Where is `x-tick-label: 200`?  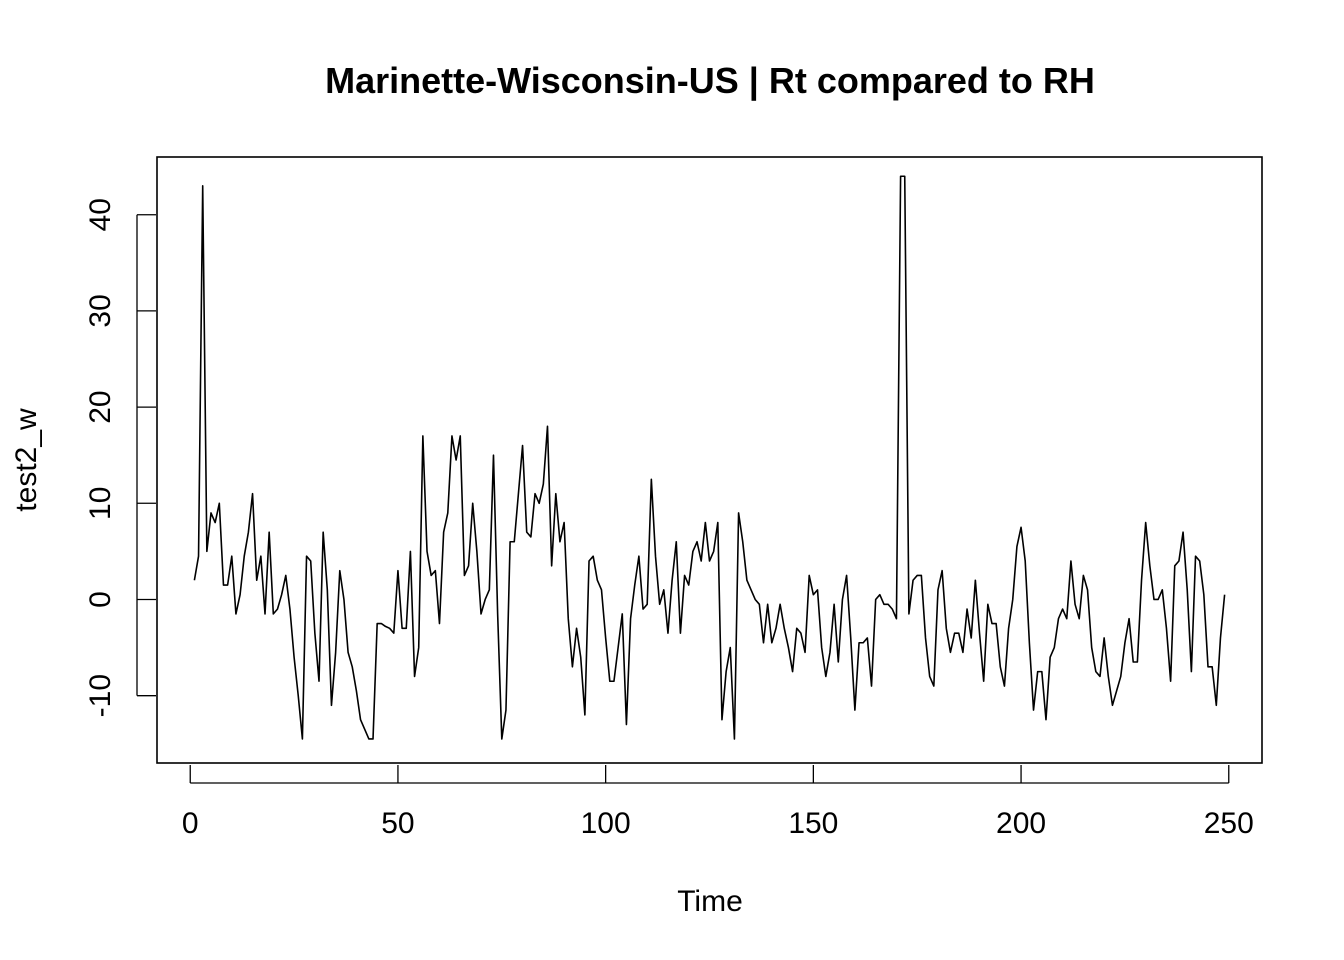
x-tick-label: 200 is located at coordinates (1021, 823).